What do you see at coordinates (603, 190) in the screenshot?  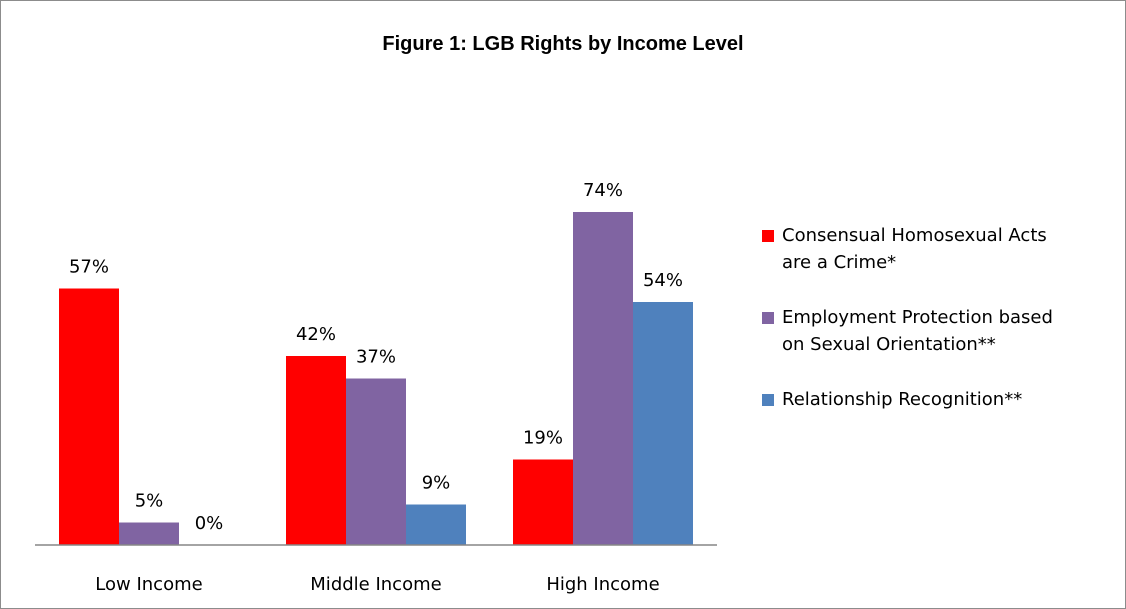 I see `data-label-high-income-series-2: 74%` at bounding box center [603, 190].